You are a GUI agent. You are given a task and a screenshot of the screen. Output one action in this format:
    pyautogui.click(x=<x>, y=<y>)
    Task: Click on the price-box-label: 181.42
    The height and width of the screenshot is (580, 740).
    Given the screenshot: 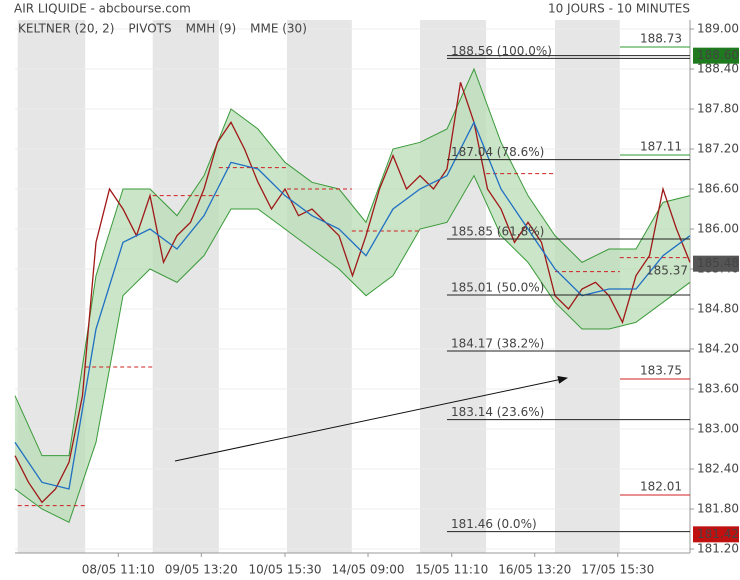 What is the action you would take?
    pyautogui.click(x=718, y=534)
    